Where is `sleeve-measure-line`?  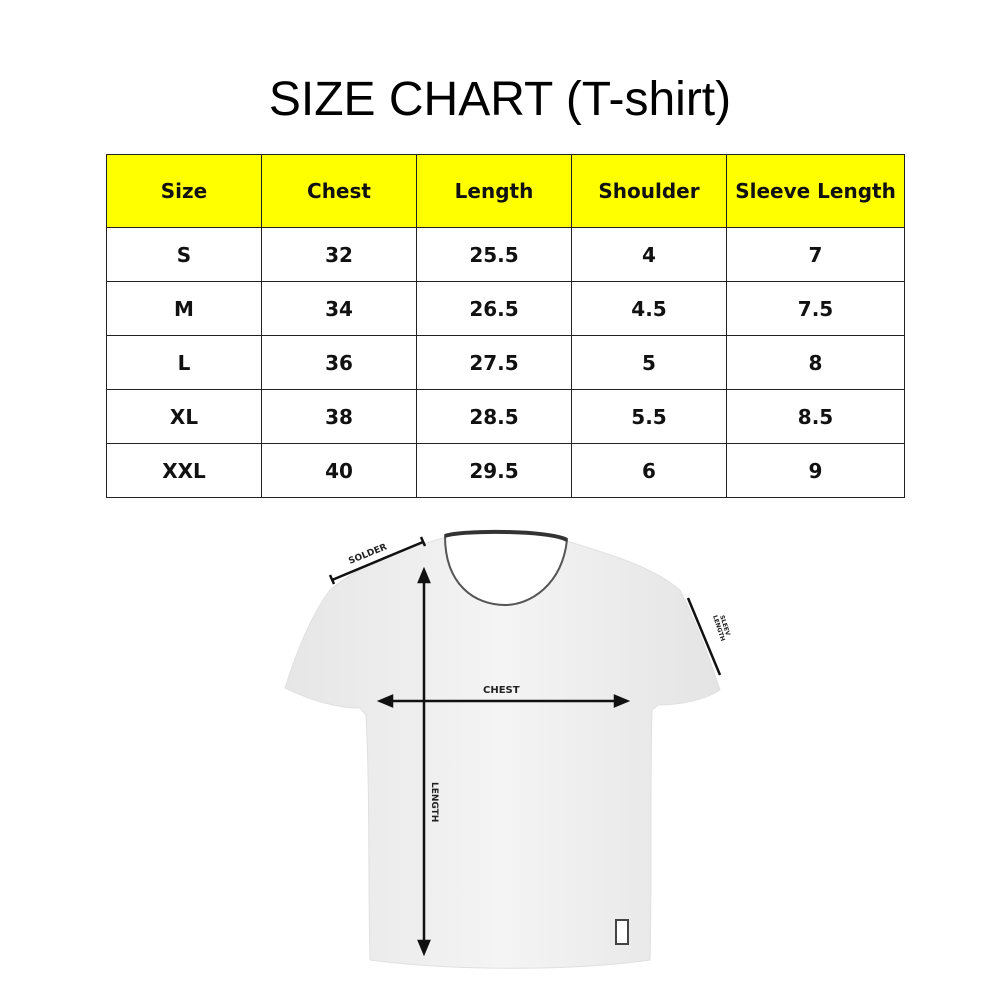
sleeve-measure-line is located at coordinates (704, 636).